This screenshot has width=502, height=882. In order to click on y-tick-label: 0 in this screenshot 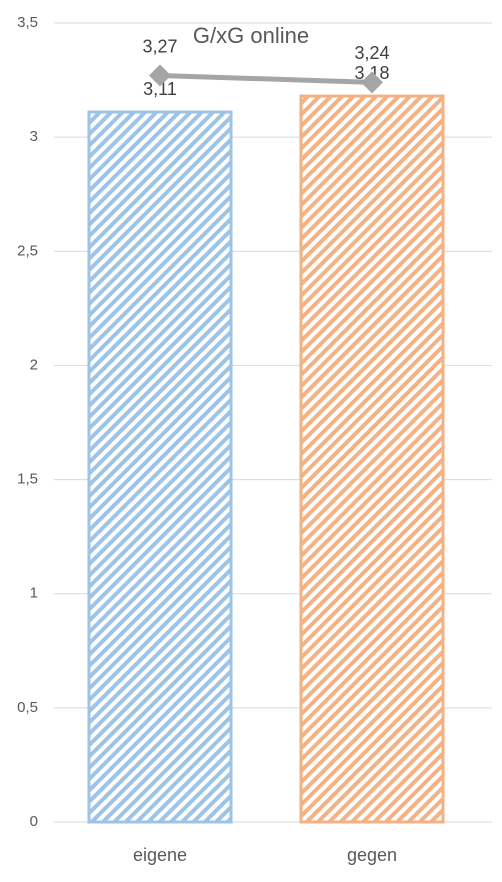, I will do `click(34, 821)`.